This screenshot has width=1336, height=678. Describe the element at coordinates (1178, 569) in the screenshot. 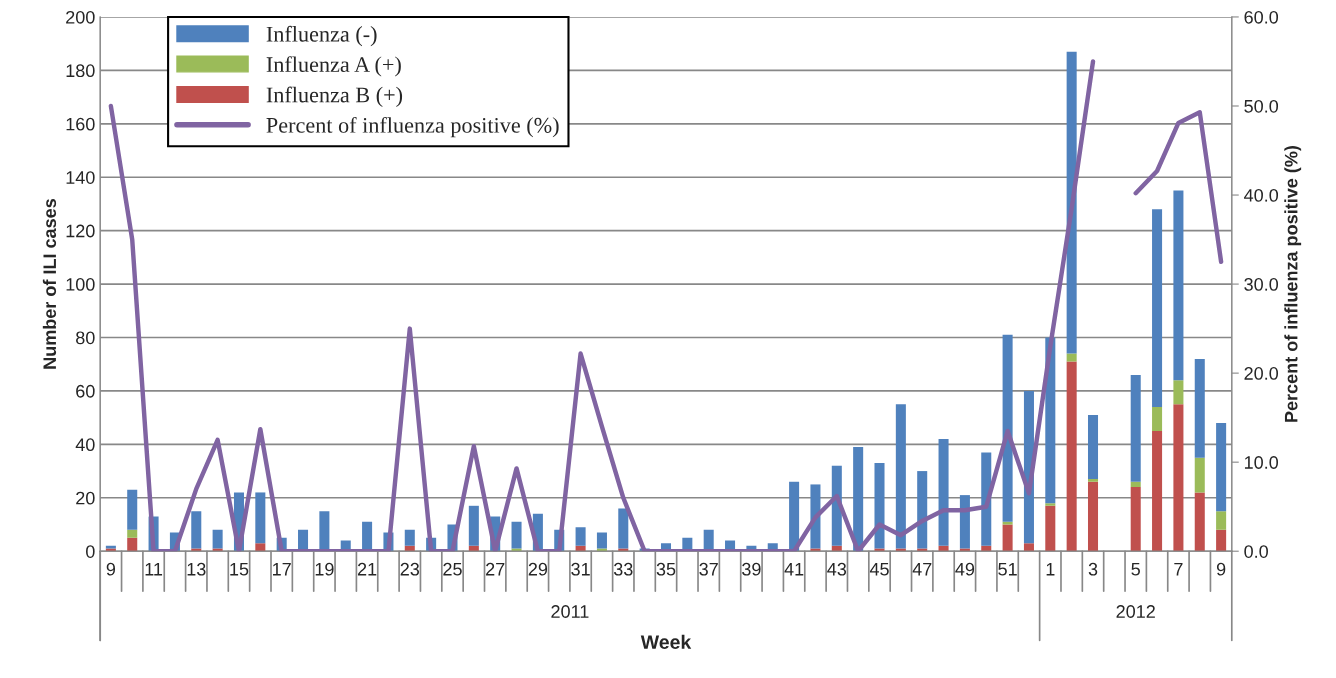

I see `x-tick-label: 7` at that location.